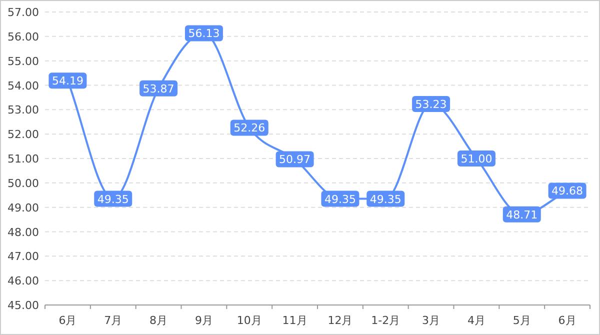 This screenshot has height=335, width=600. What do you see at coordinates (113, 320) in the screenshot?
I see `x-tick-label: 7月` at bounding box center [113, 320].